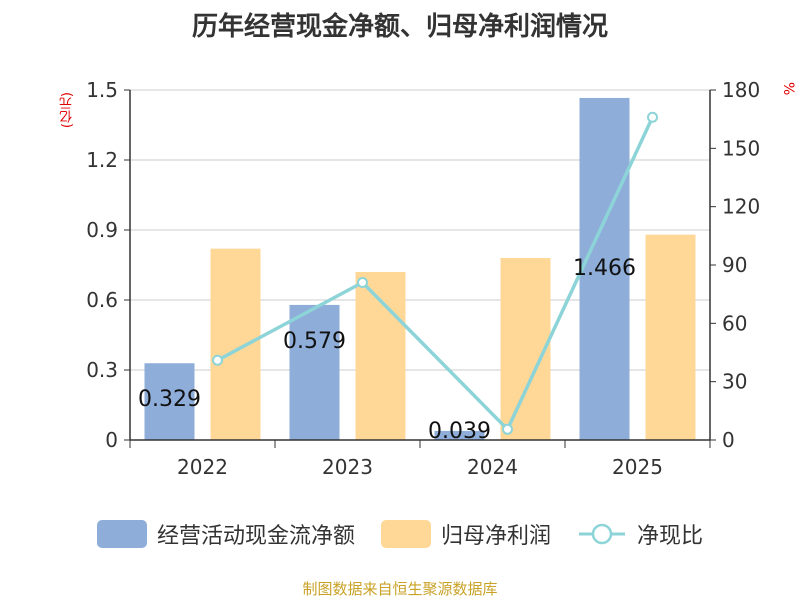  Describe the element at coordinates (67, 110) in the screenshot. I see `left-axis-unit: (亿元)` at that location.